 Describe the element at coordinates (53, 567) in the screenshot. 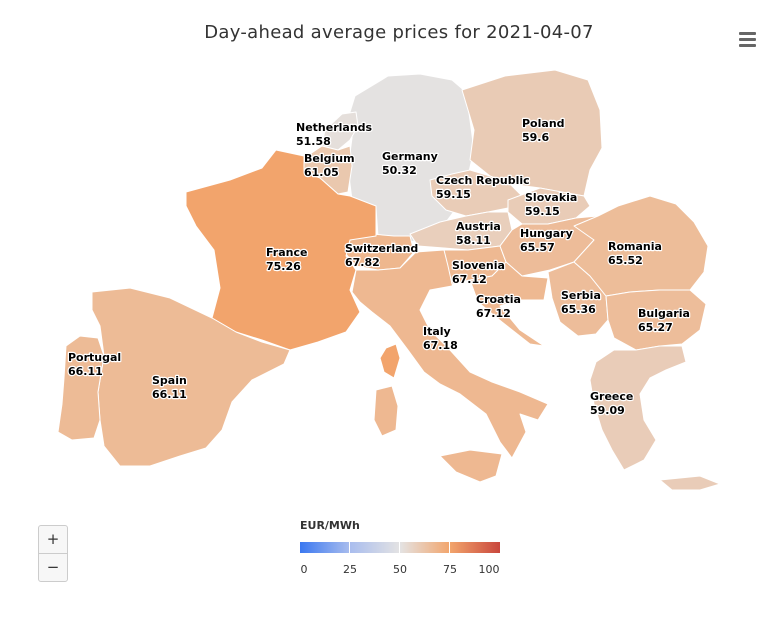

I see `zoom-out-button: −` at that location.